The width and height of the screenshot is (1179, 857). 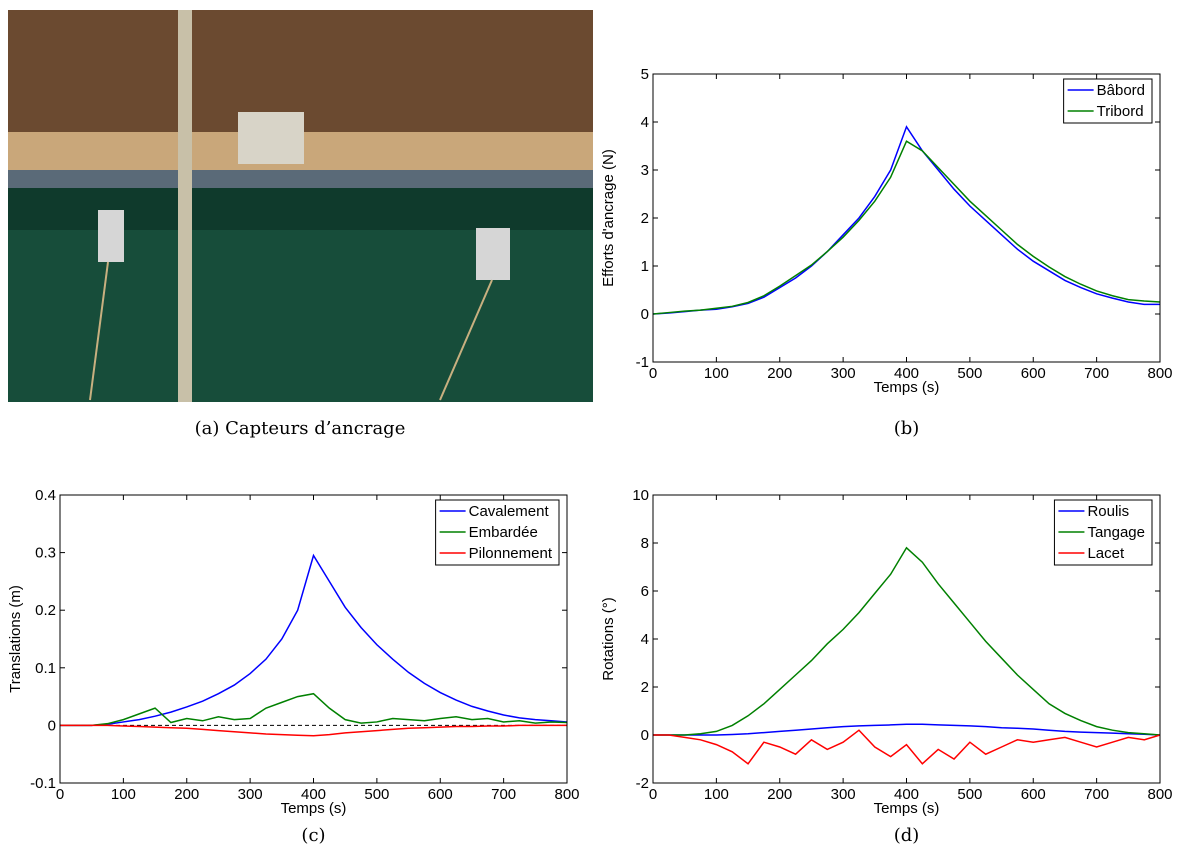 I want to click on legend-label: Pilonnement, so click(x=511, y=553).